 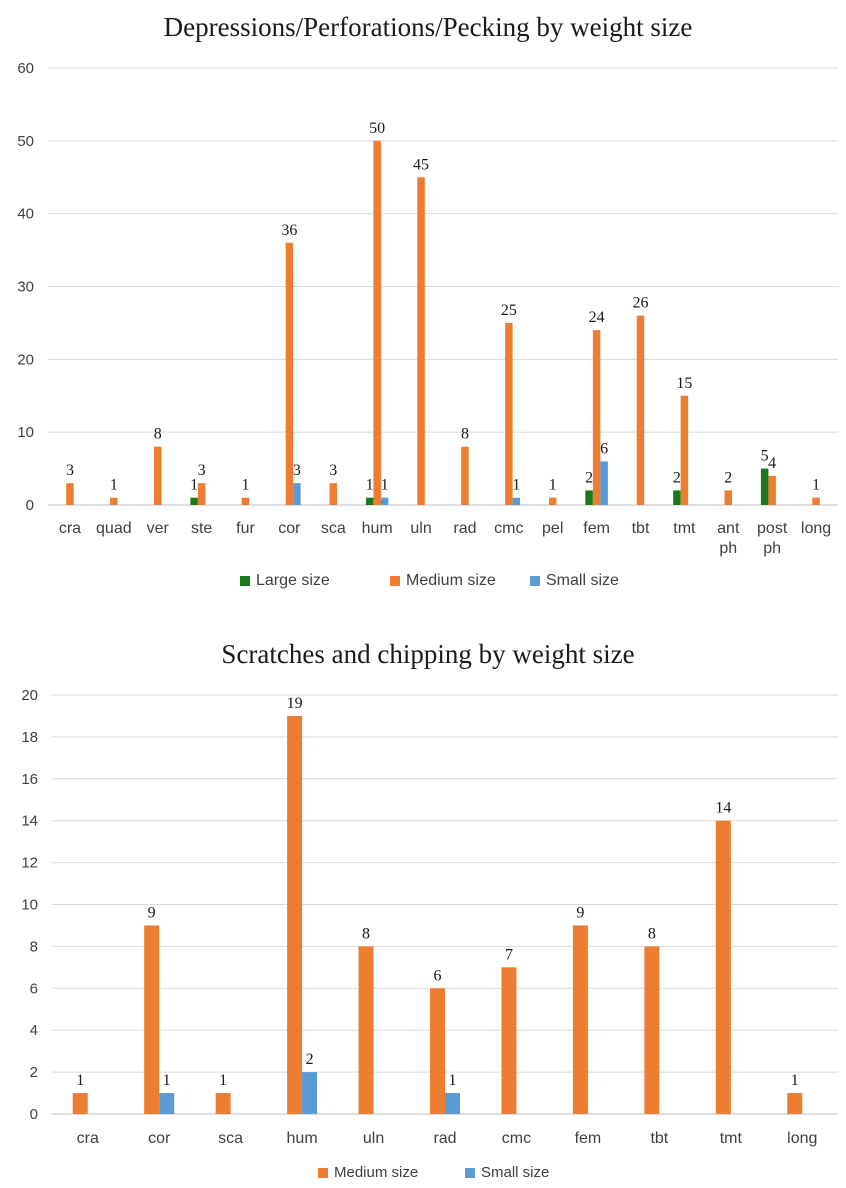 What do you see at coordinates (772, 463) in the screenshot?
I see `data-label: 4` at bounding box center [772, 463].